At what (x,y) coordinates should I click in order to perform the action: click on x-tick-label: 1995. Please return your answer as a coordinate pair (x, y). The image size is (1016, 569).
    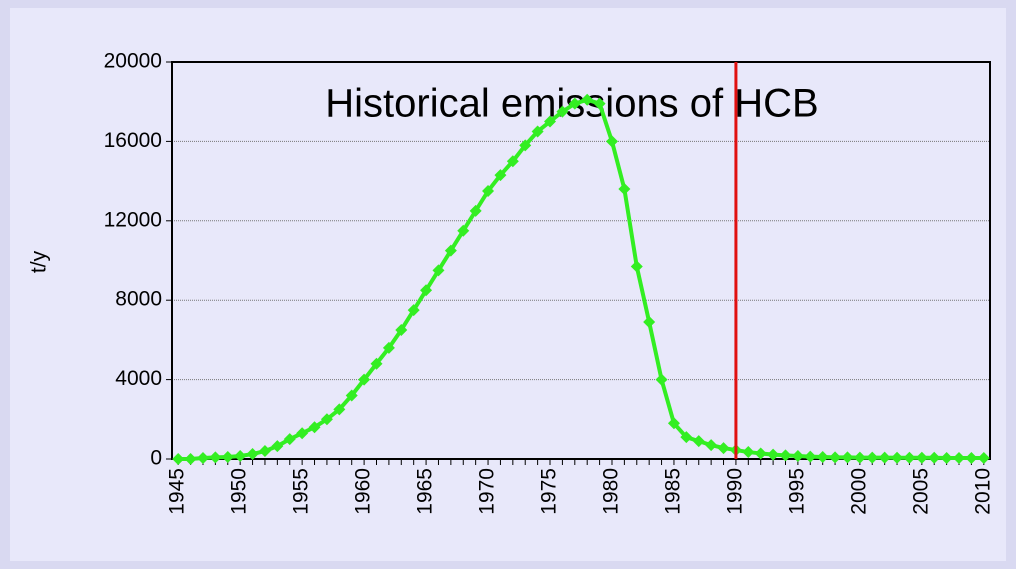
    Looking at the image, I should click on (796, 491).